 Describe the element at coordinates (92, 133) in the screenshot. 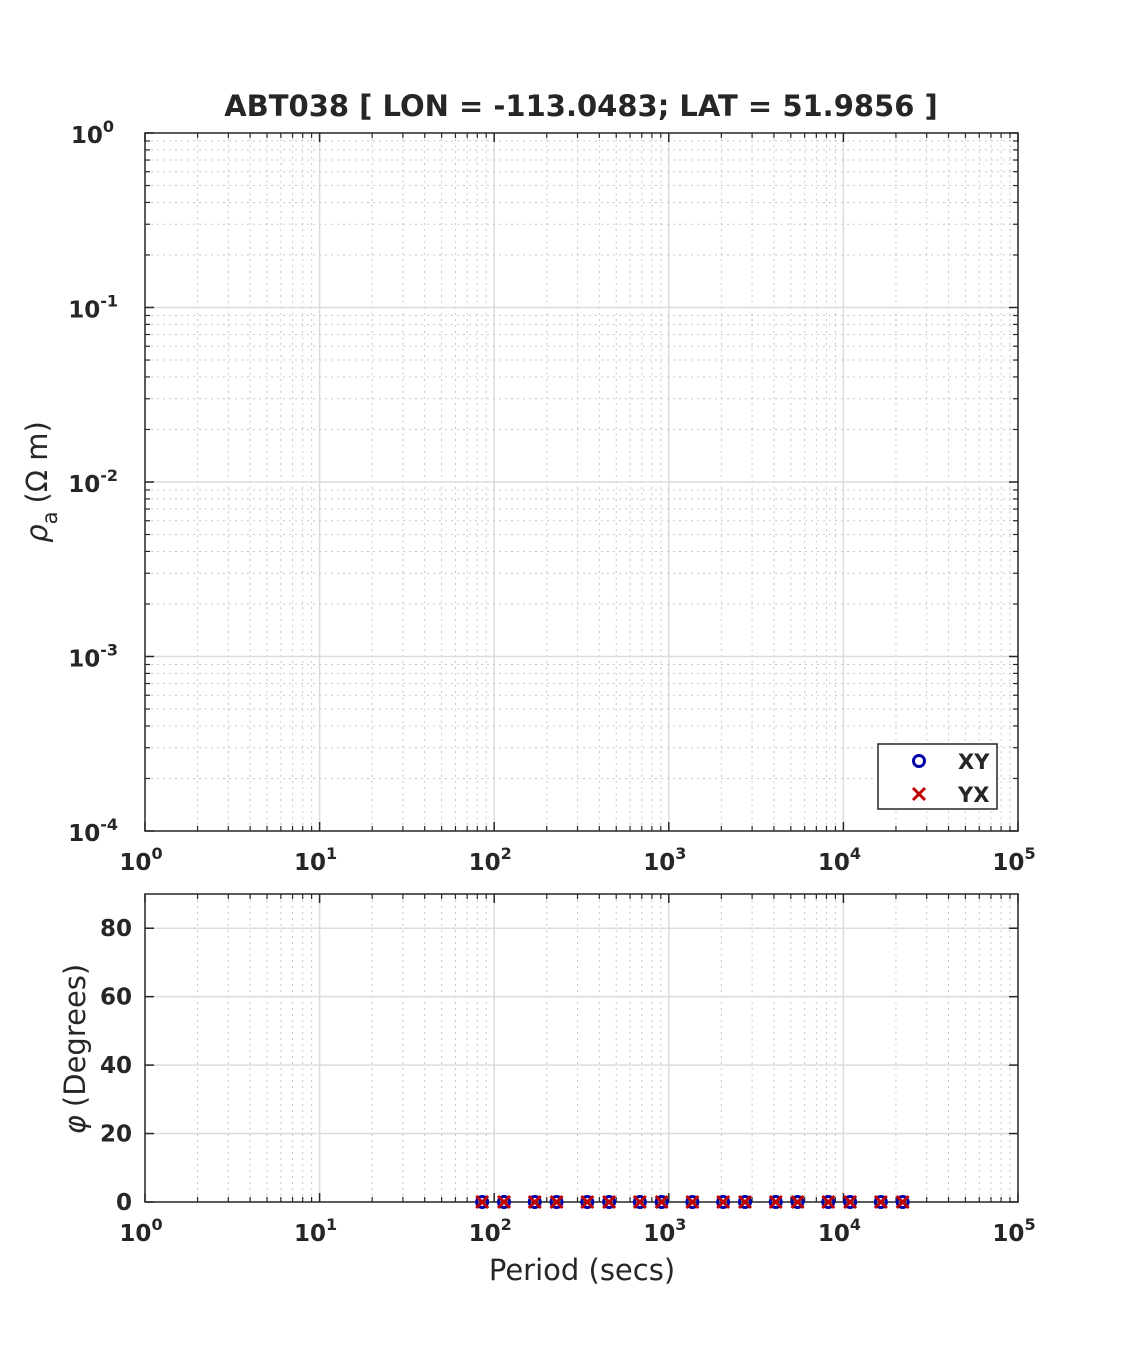

I see `y-tick-label: 10⁰` at that location.